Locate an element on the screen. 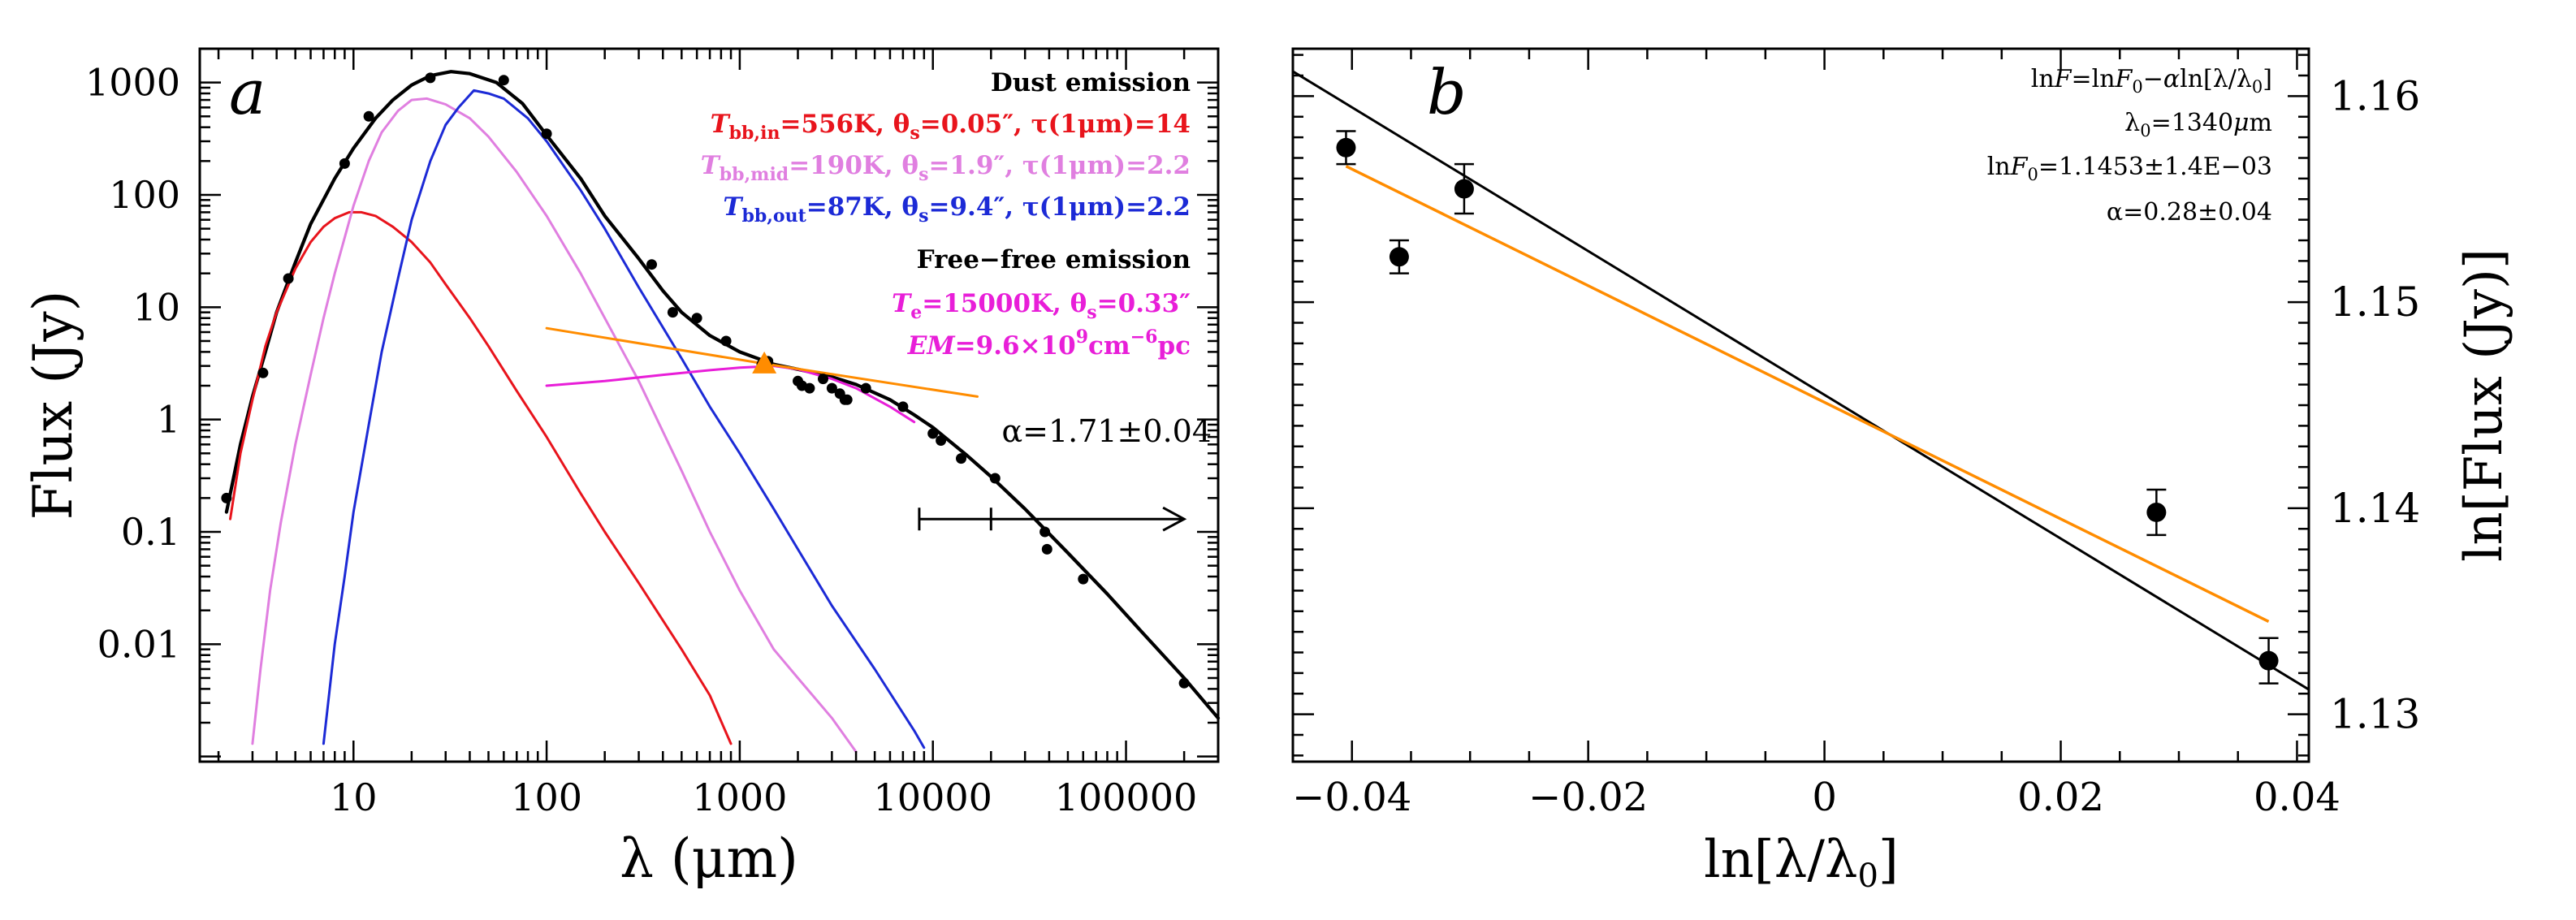 The height and width of the screenshot is (920, 2576). x-tick-label: 10 is located at coordinates (354, 797).